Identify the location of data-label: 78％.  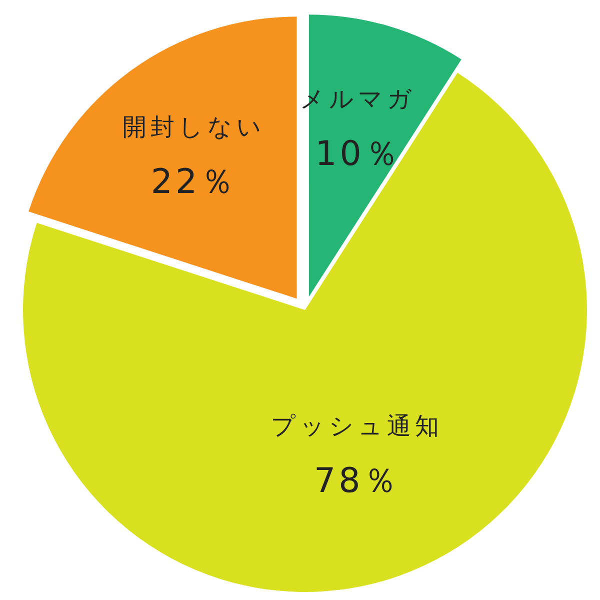
(357, 481).